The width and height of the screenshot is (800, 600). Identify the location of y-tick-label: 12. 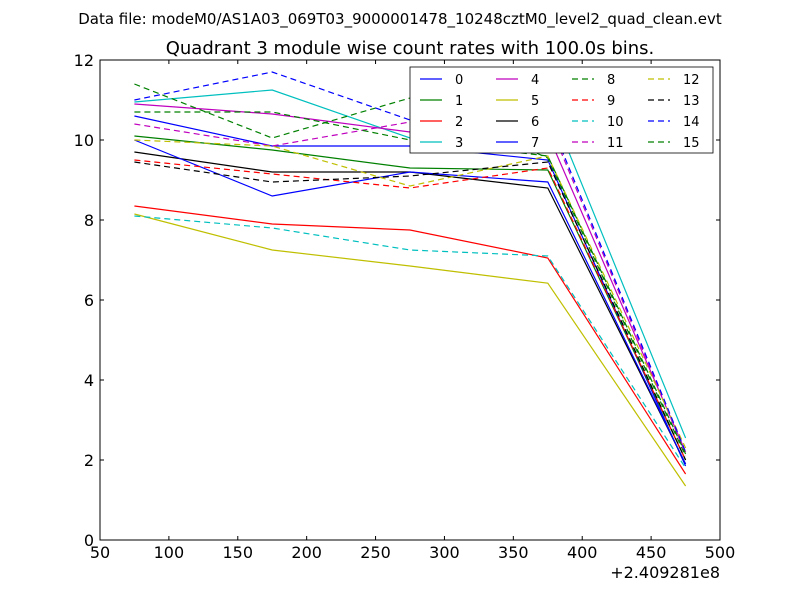
(84, 60).